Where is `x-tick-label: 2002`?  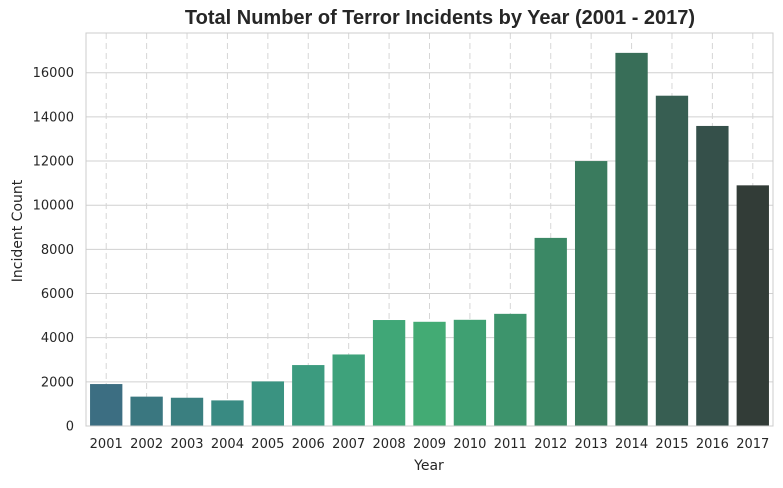
x-tick-label: 2002 is located at coordinates (146, 444).